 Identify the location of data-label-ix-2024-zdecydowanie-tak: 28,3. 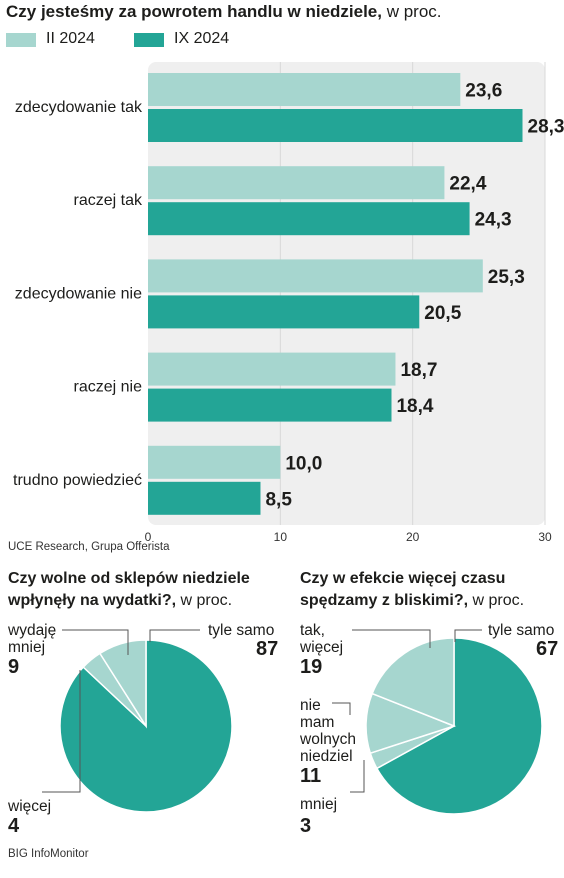
(546, 127).